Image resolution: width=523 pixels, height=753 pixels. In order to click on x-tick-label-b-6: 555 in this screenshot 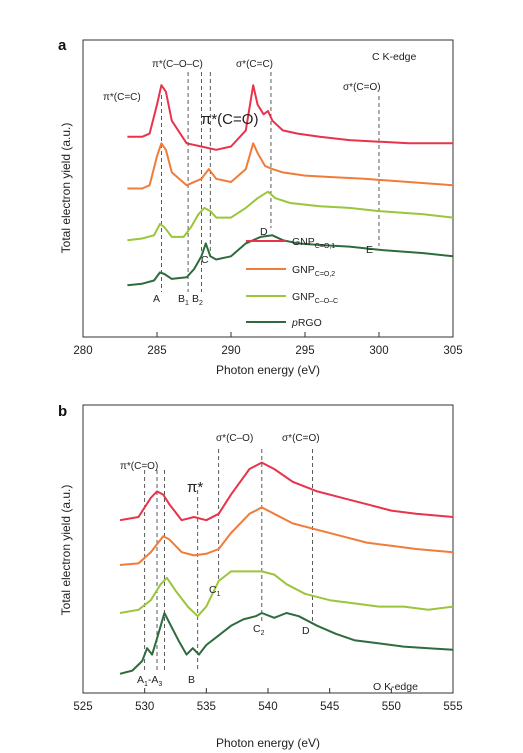, I will do `click(452, 707)`.